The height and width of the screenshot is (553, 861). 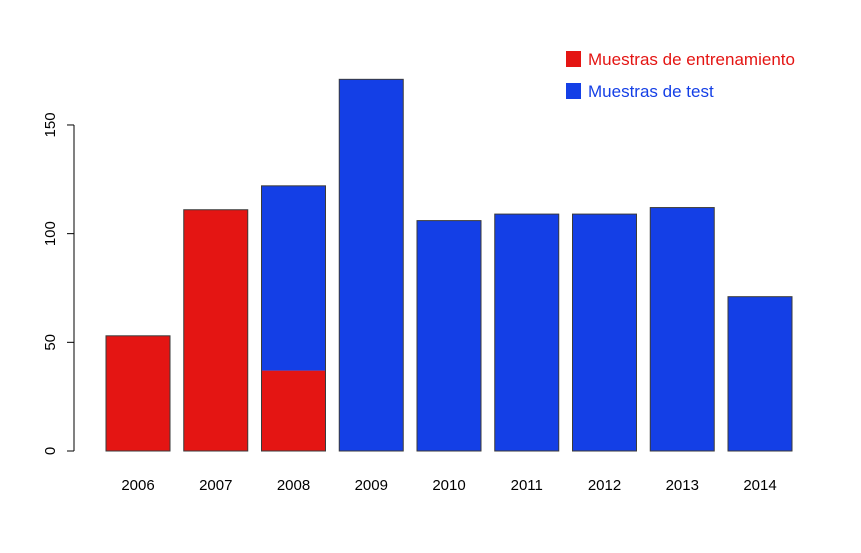 I want to click on bar-outline-2007, so click(x=216, y=330).